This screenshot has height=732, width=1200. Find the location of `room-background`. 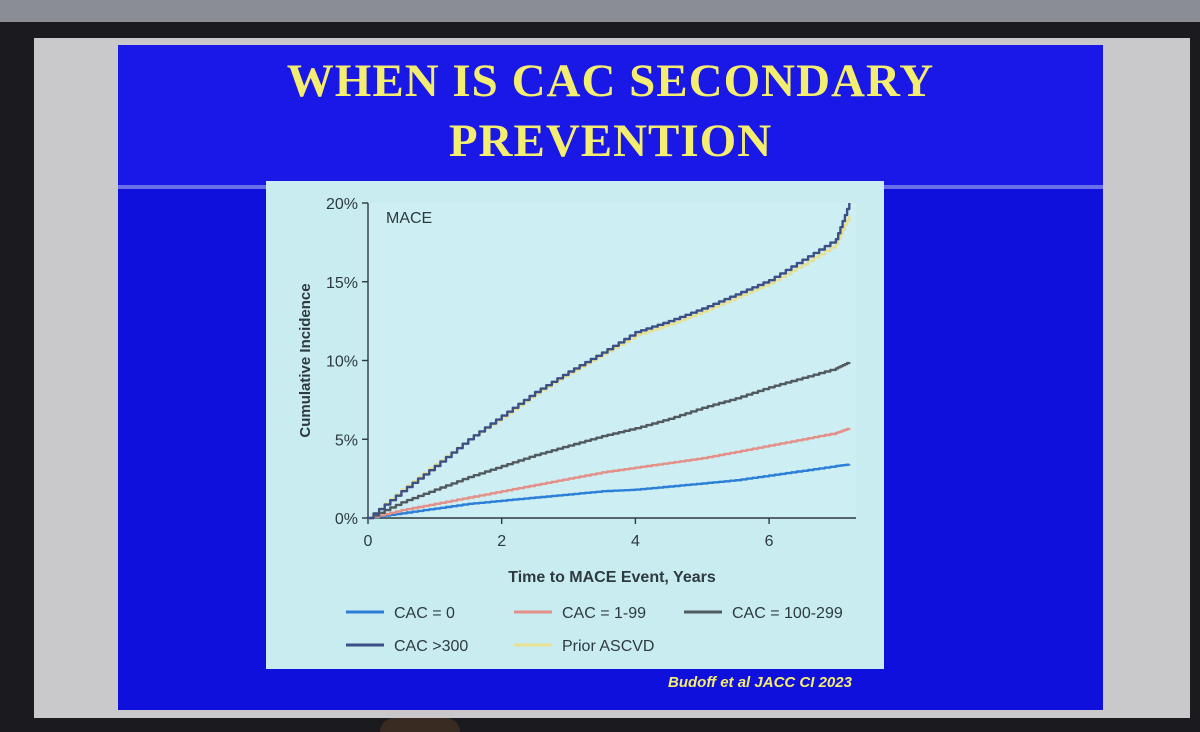

room-background is located at coordinates (600, 11).